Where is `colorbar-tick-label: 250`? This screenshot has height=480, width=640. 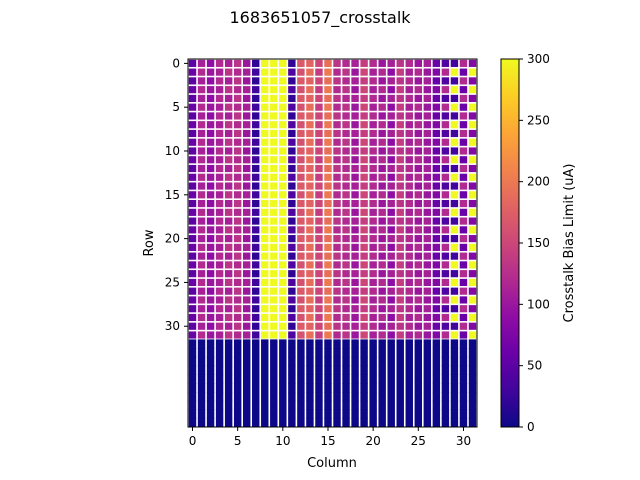
colorbar-tick-label: 250 is located at coordinates (538, 120).